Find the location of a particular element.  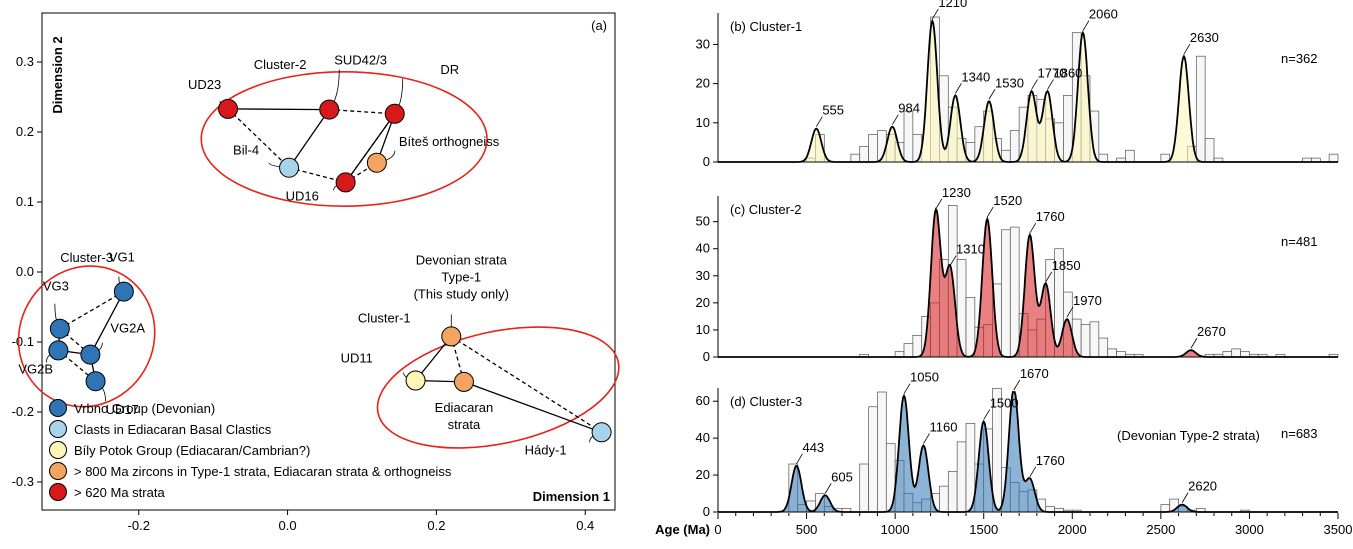

point-label-vg2a: VG2A is located at coordinates (127, 328).